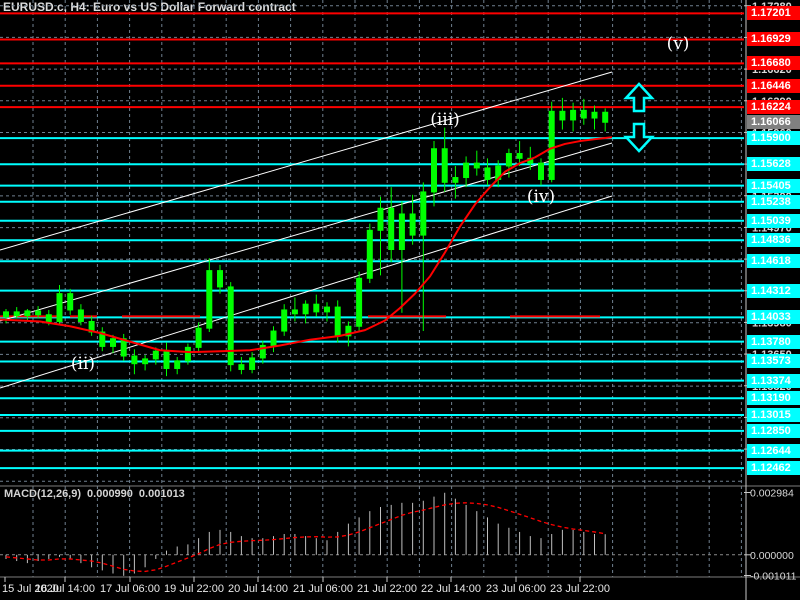  Describe the element at coordinates (773, 431) in the screenshot. I see `price-label-support: 1.12850` at that location.